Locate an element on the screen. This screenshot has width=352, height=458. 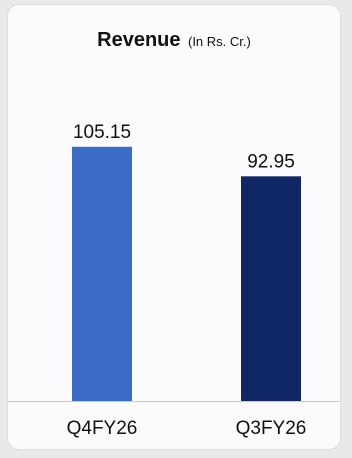
category-label-q4fy26: Q4FY26 is located at coordinates (102, 428).